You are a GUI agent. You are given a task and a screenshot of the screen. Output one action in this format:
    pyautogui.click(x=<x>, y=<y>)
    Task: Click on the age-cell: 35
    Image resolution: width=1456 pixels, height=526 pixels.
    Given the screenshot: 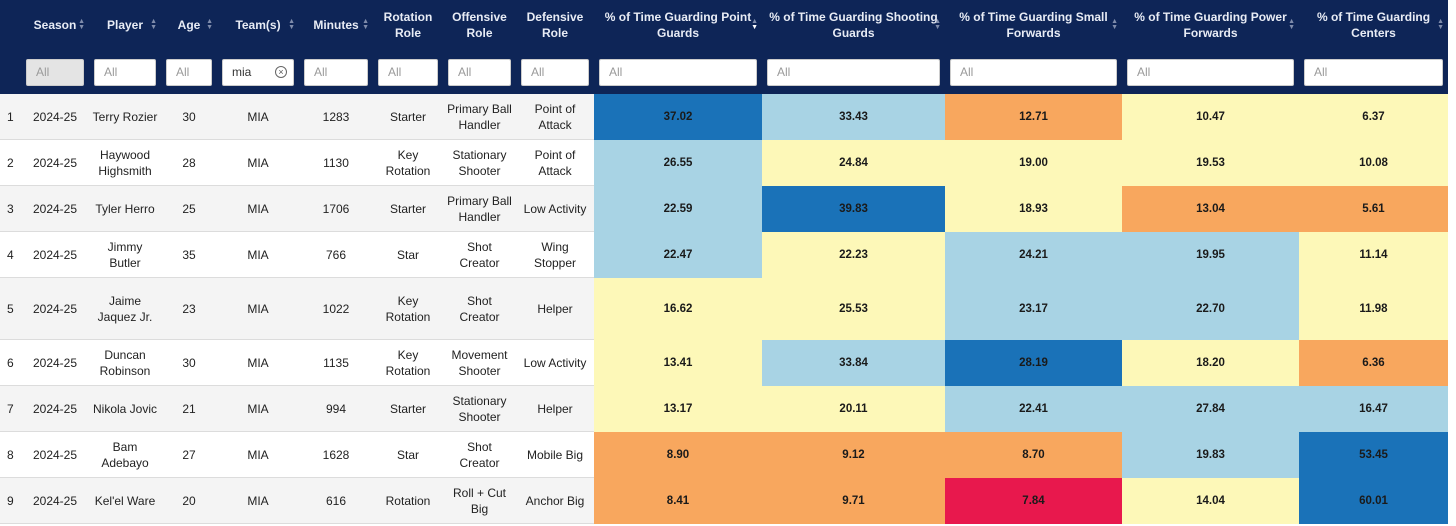 What is the action you would take?
    pyautogui.click(x=189, y=255)
    